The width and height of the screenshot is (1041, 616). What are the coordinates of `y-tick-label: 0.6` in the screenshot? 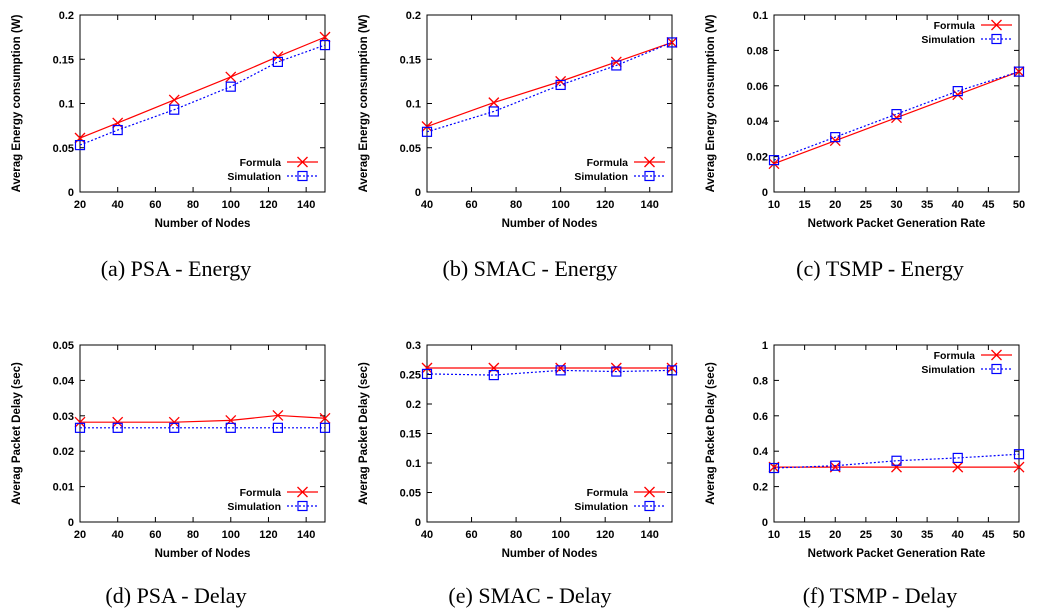 It's located at (760, 417).